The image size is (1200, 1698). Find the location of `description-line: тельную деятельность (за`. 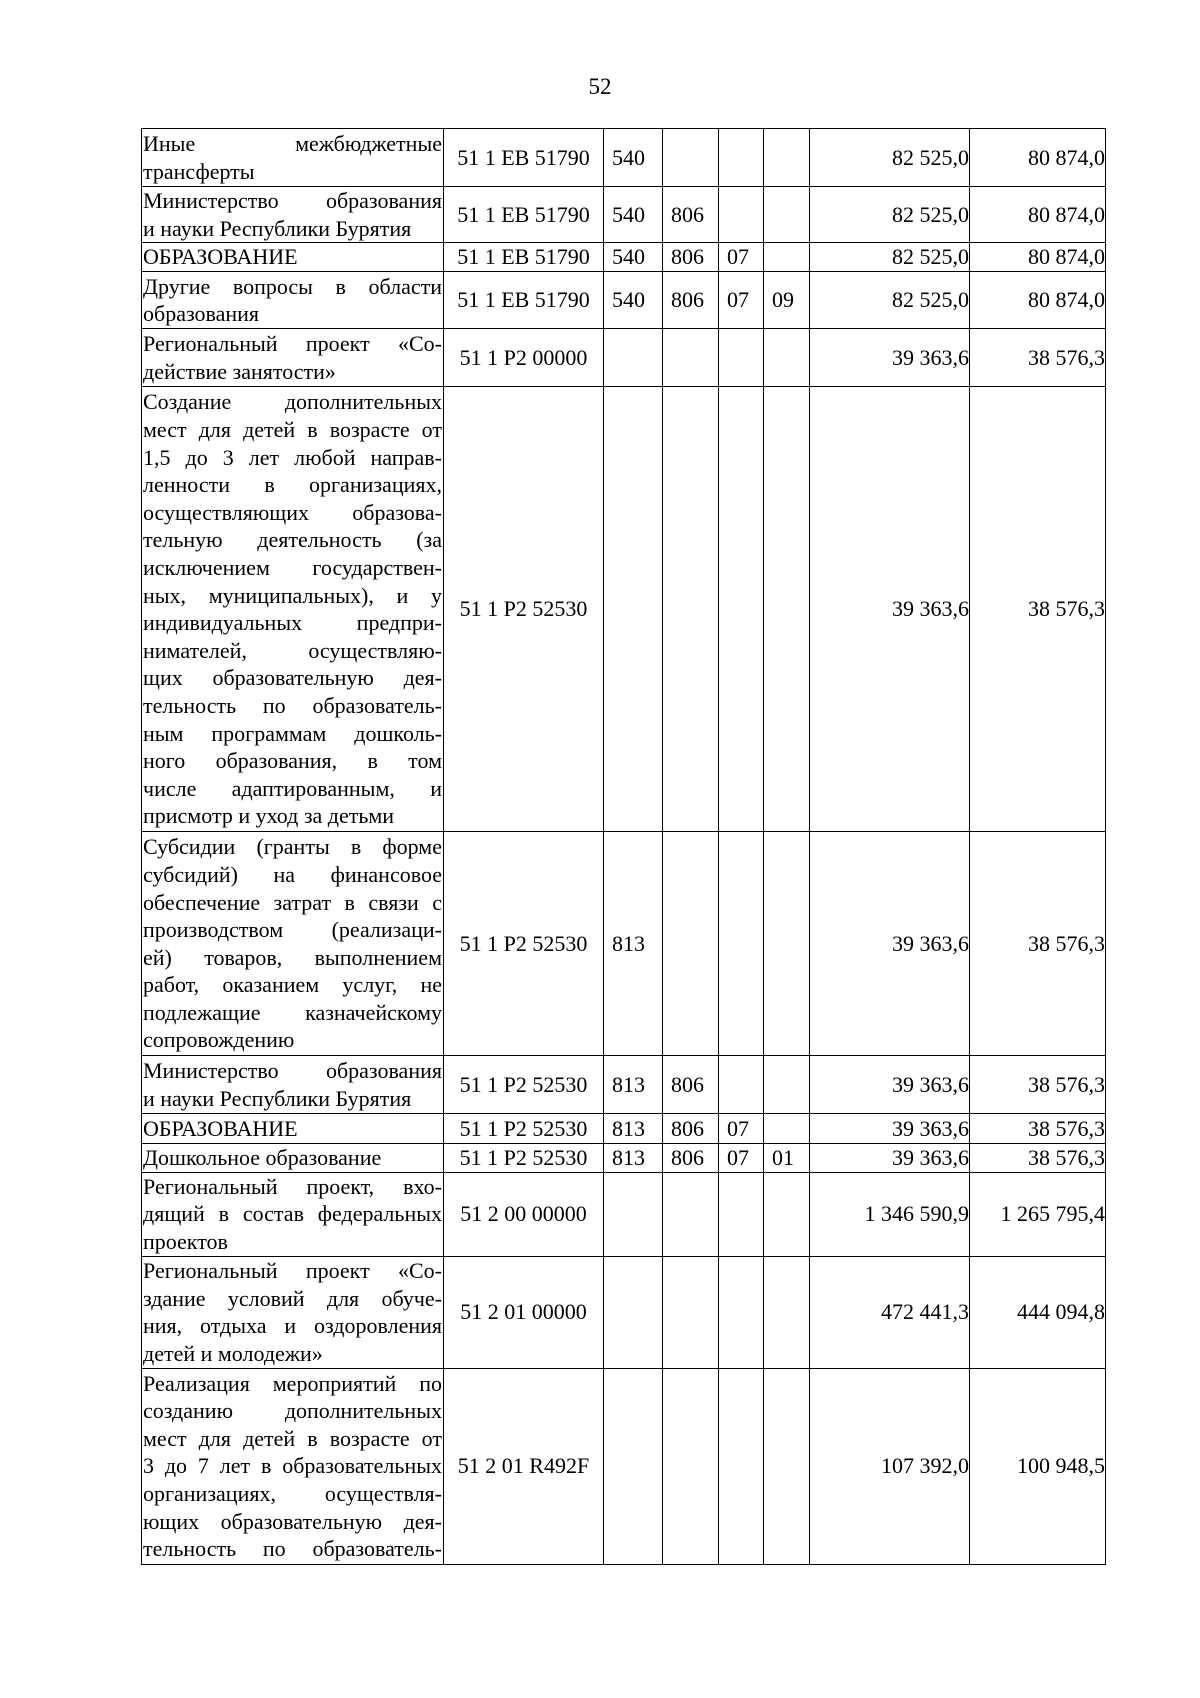

description-line: тельную деятельность (за is located at coordinates (292, 540).